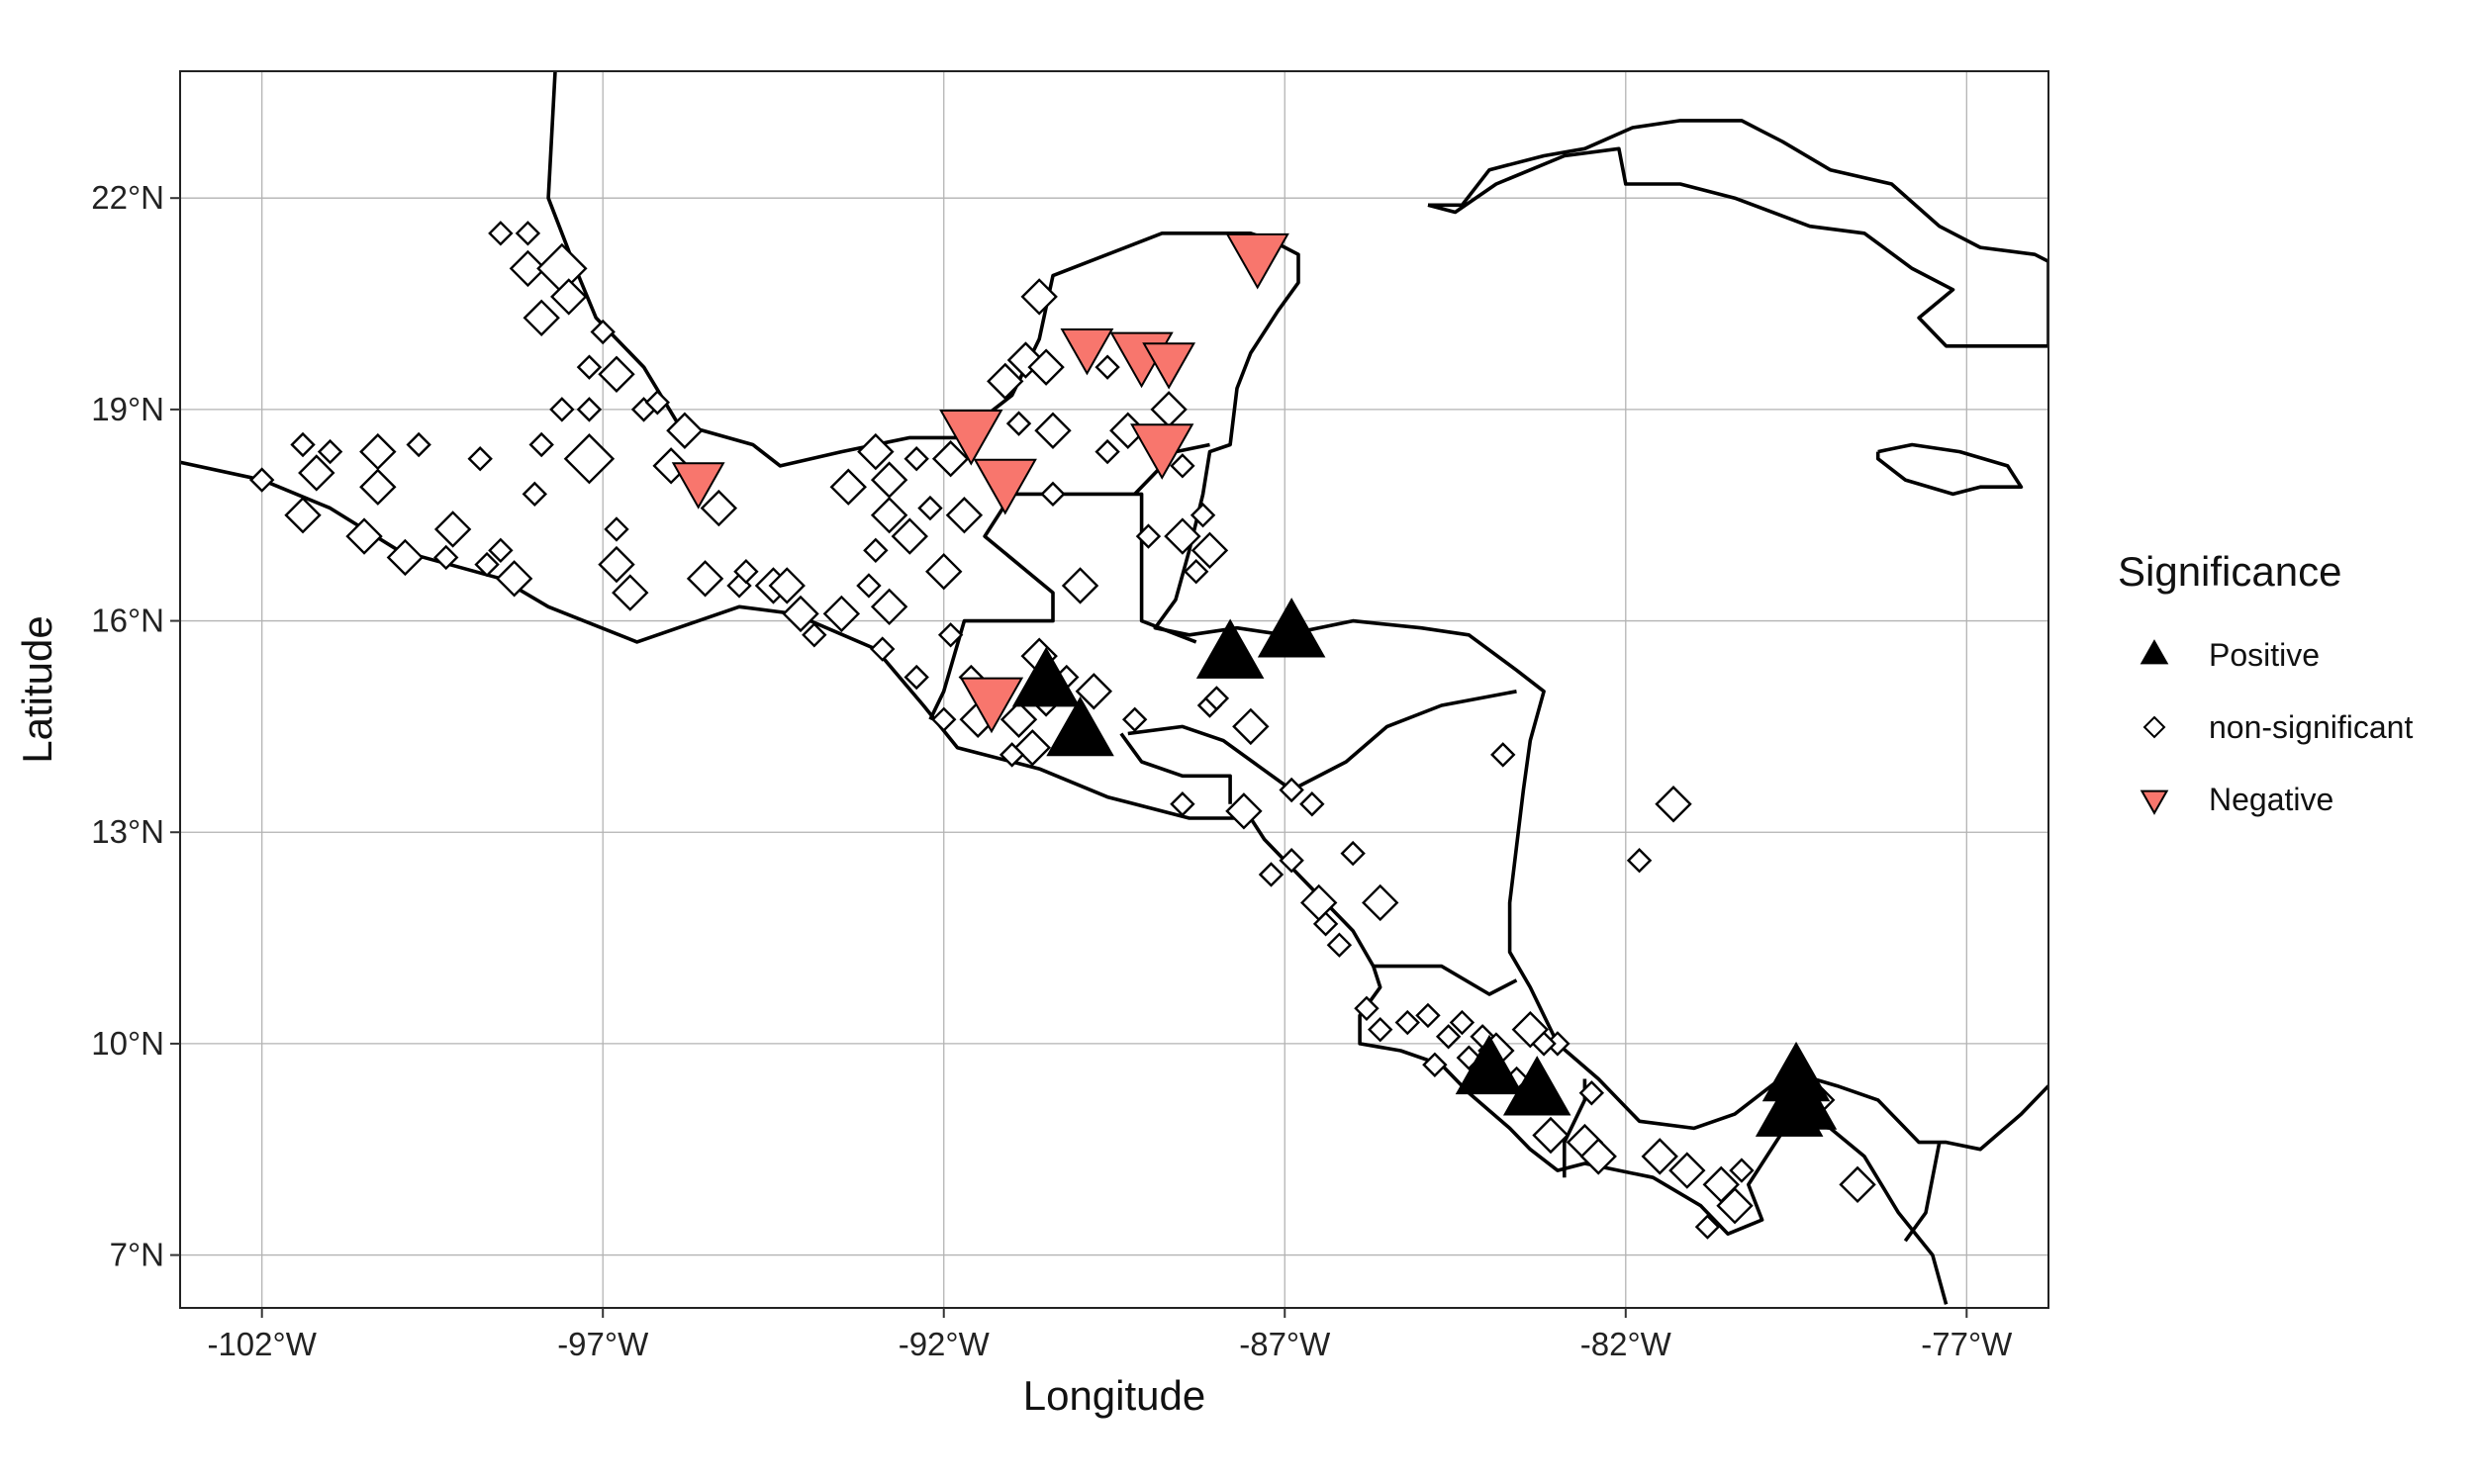 This screenshot has height=1484, width=2474. Describe the element at coordinates (1322, 741) in the screenshot. I see `country-border` at that location.